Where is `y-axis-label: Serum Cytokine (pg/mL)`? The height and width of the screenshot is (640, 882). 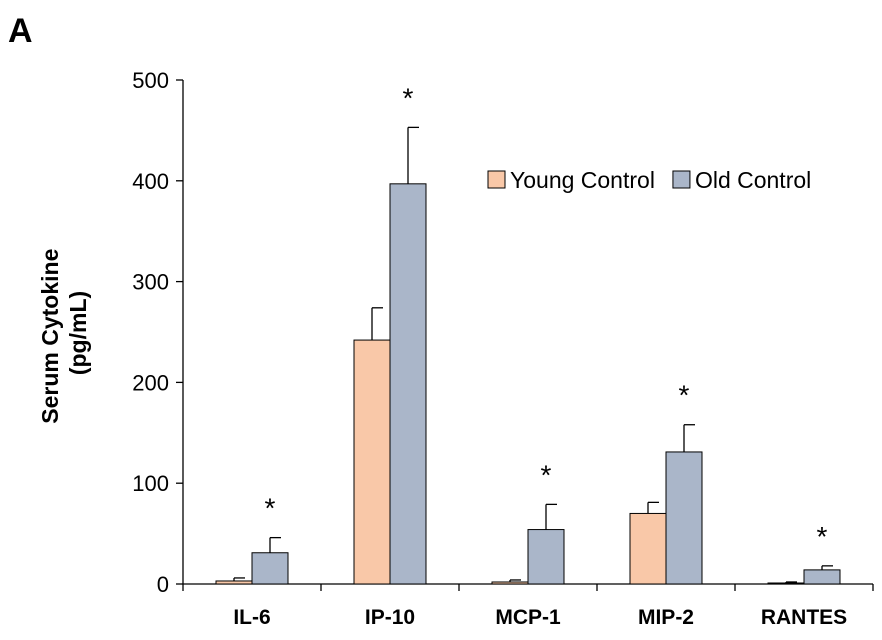
y-axis-label: Serum Cytokine (pg/mL) is located at coordinates (64, 333).